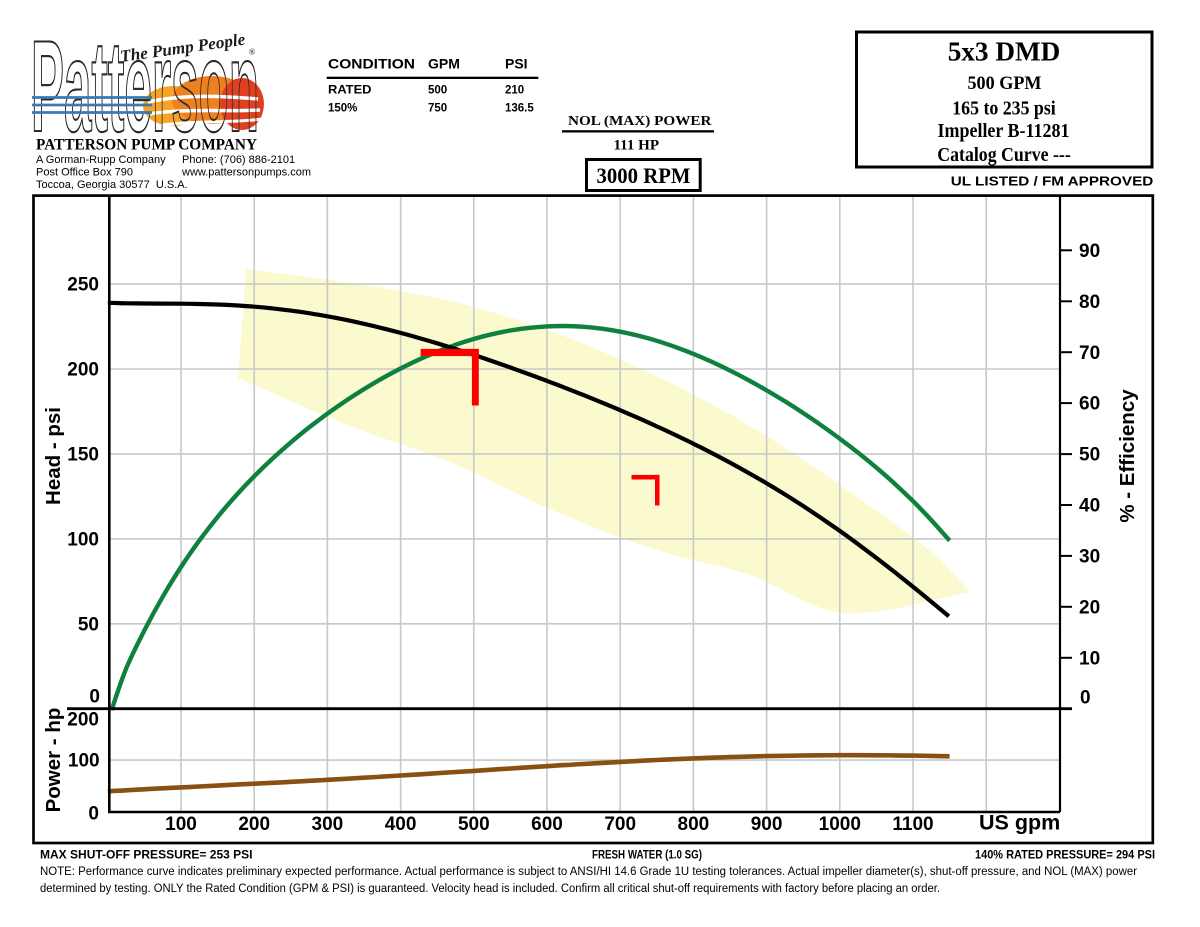 This screenshot has height=927, width=1200. I want to click on svg-text: 600, so click(547, 824).